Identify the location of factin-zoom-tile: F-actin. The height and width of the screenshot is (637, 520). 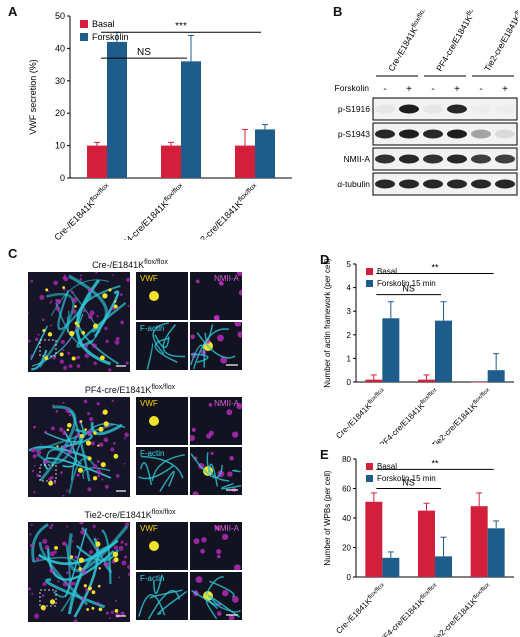
(162, 471).